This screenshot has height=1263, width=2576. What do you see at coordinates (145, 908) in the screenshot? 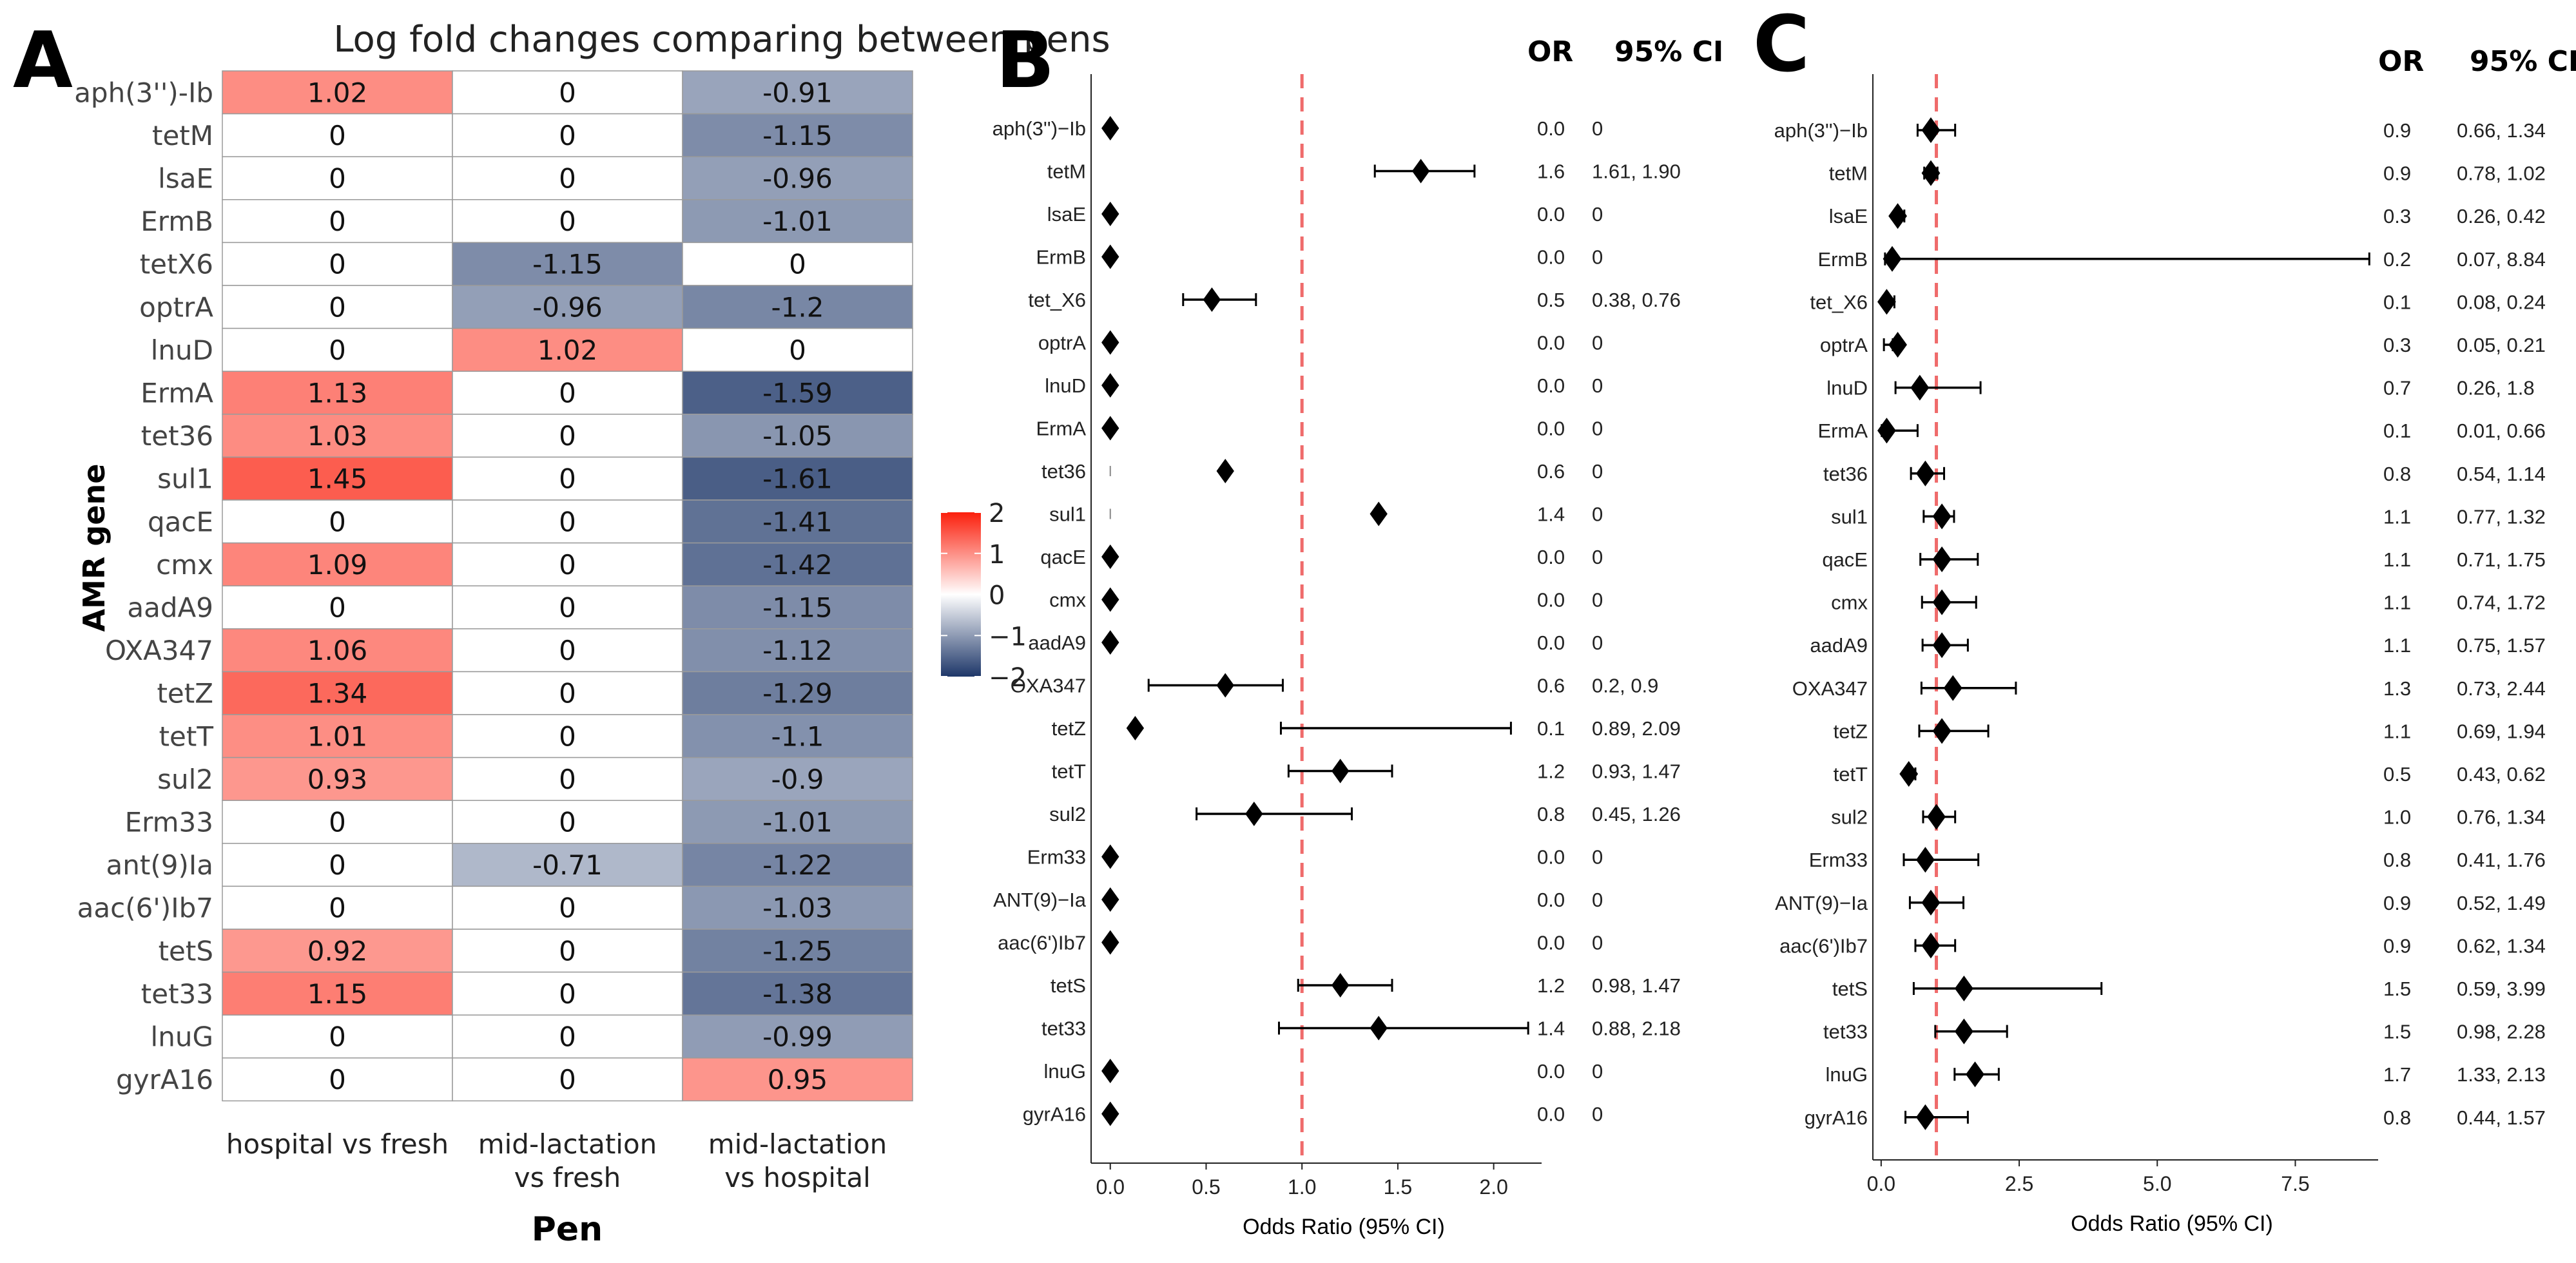
I see `heatmap-row-label: aac(6')Ib7` at bounding box center [145, 908].